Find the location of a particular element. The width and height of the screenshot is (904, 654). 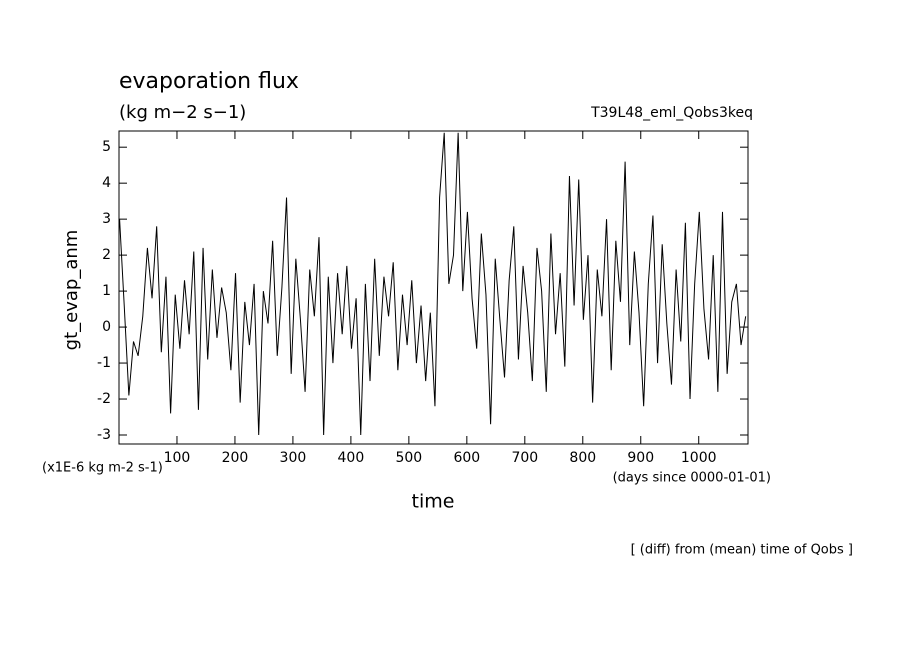

x-tick-label: 500 is located at coordinates (408, 458).